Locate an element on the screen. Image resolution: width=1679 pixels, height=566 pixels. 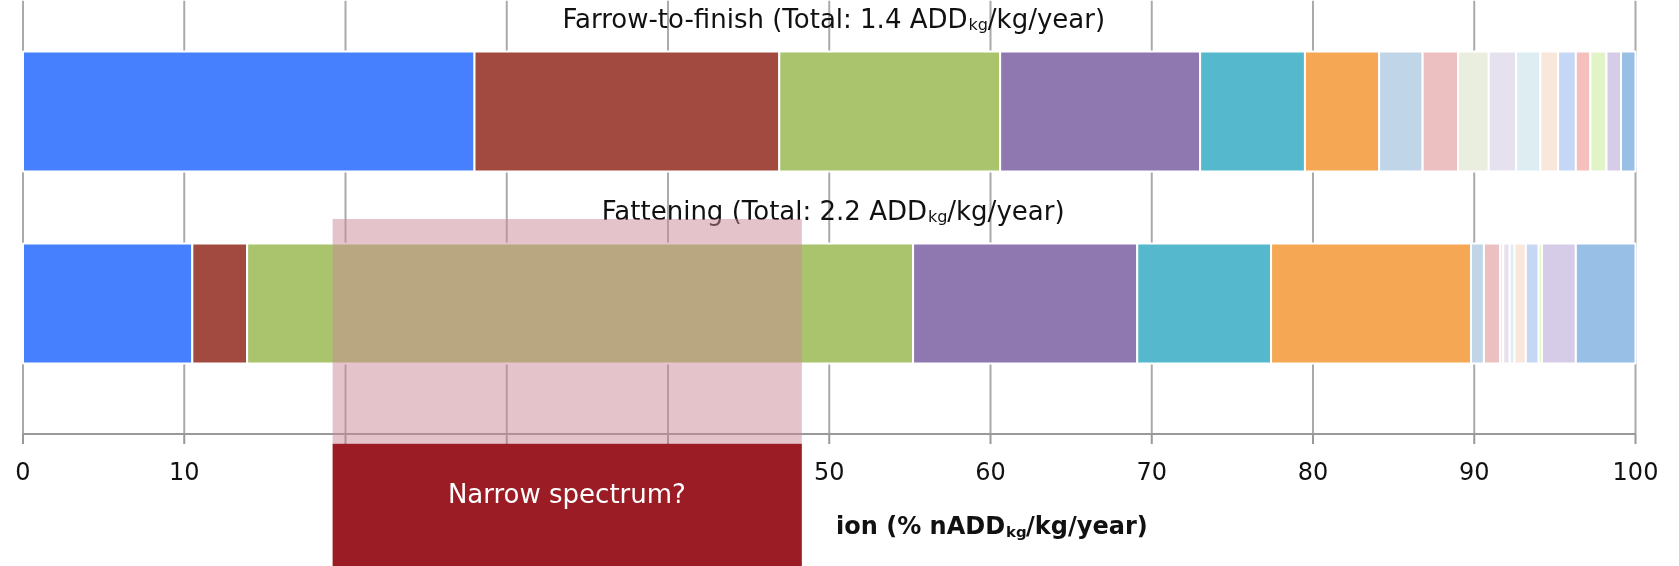
x-tick-label: 50 is located at coordinates (829, 471).